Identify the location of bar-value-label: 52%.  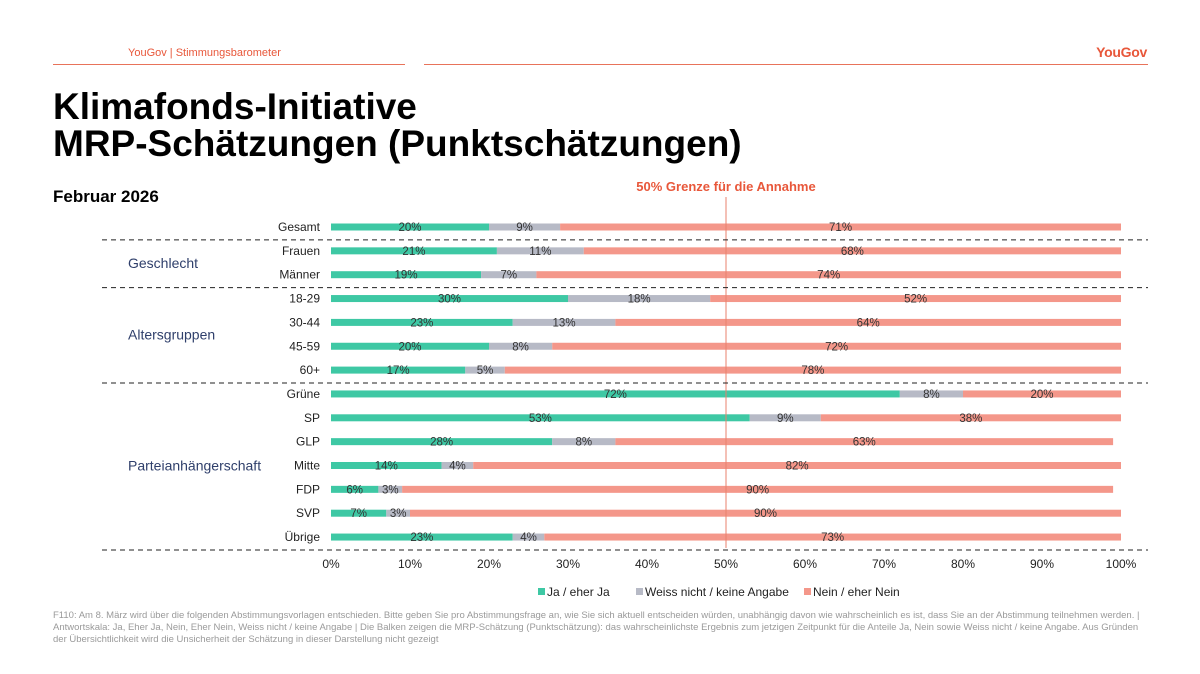
(915, 300).